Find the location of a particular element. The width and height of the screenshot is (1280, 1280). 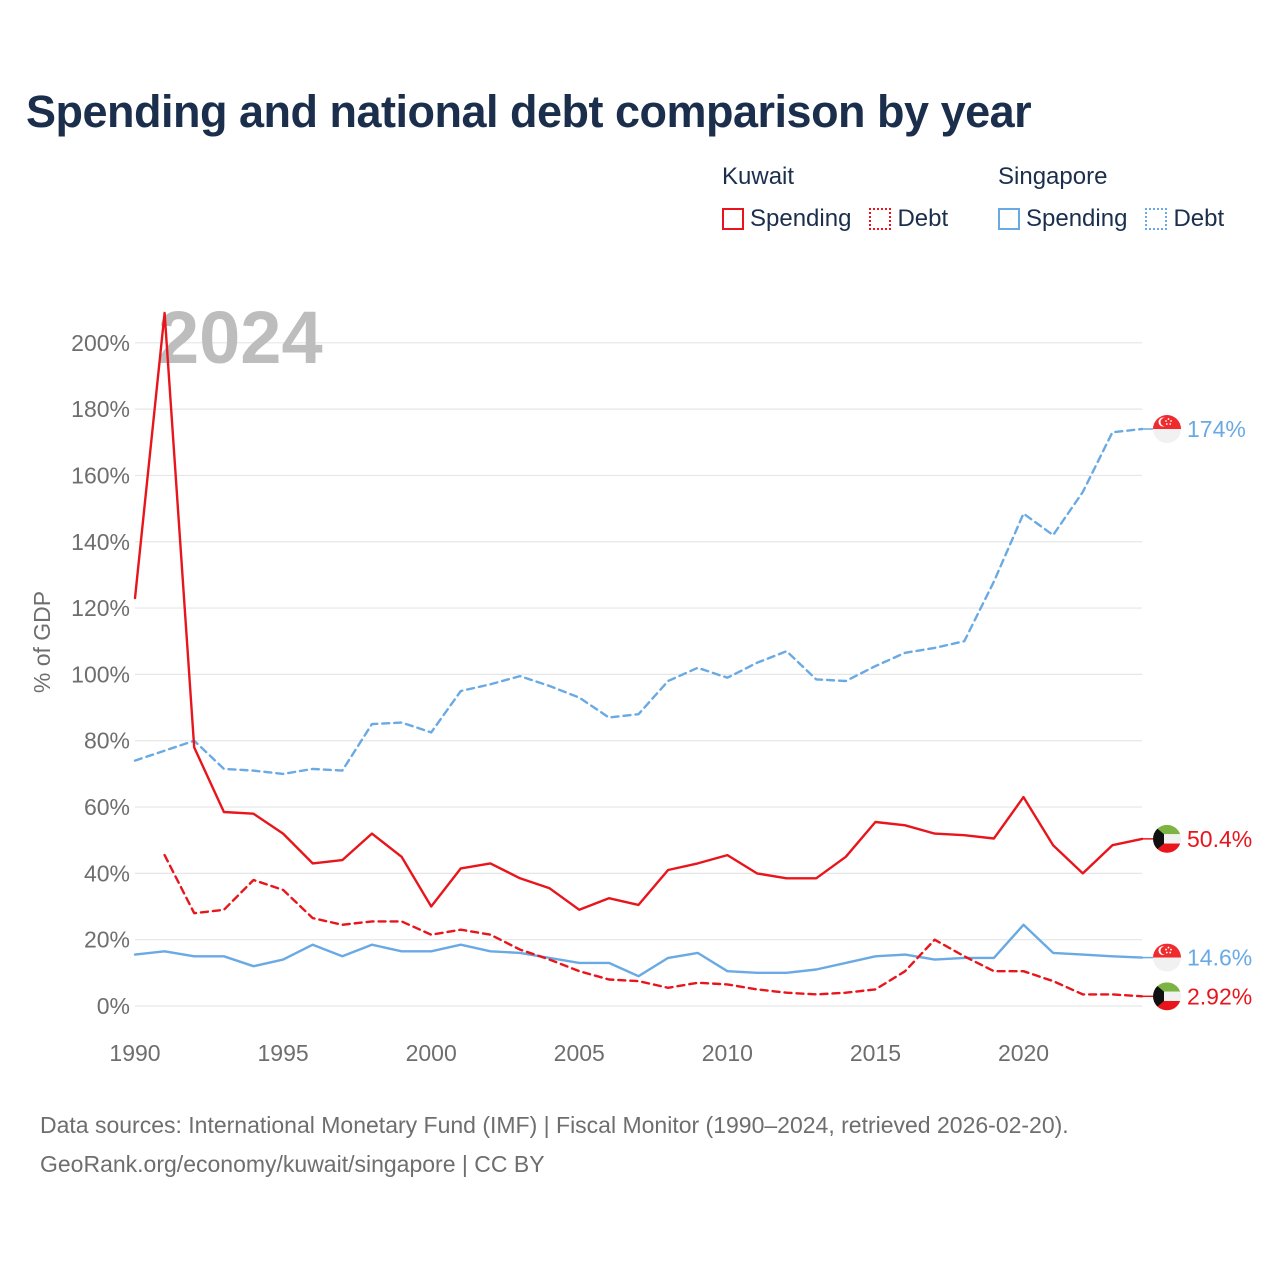

series-line-kuwait-debt is located at coordinates (653, 925).